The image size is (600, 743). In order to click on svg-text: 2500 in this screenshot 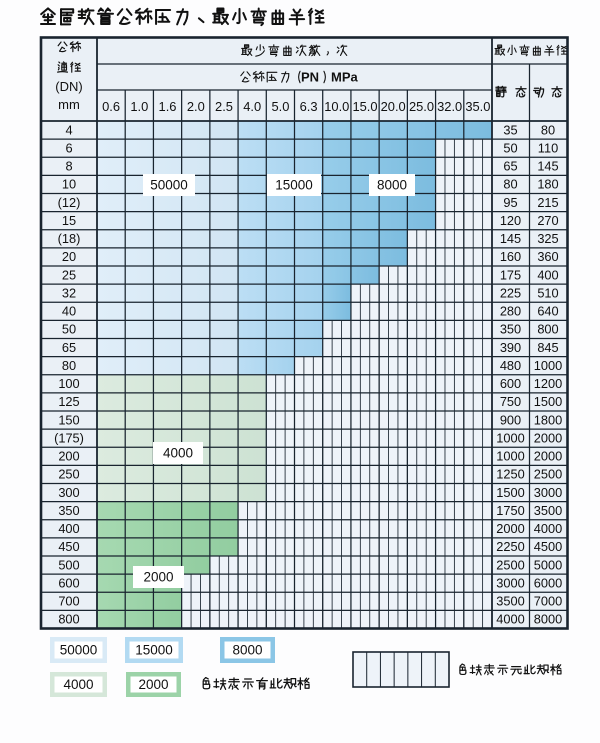, I will do `click(548, 474)`.